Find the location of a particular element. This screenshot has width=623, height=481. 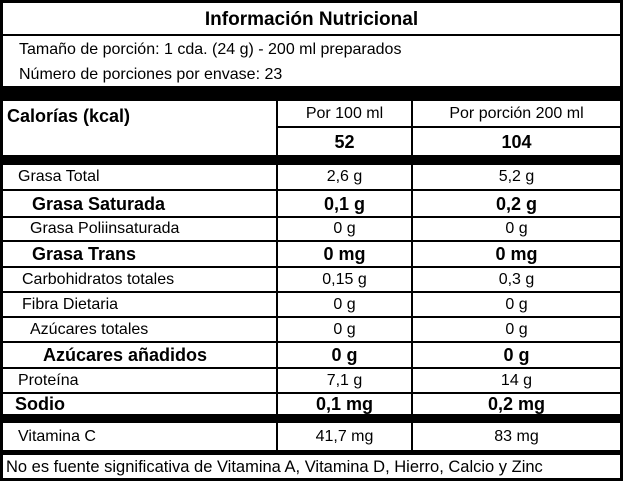

per-serving-value: 83 mg is located at coordinates (516, 436).